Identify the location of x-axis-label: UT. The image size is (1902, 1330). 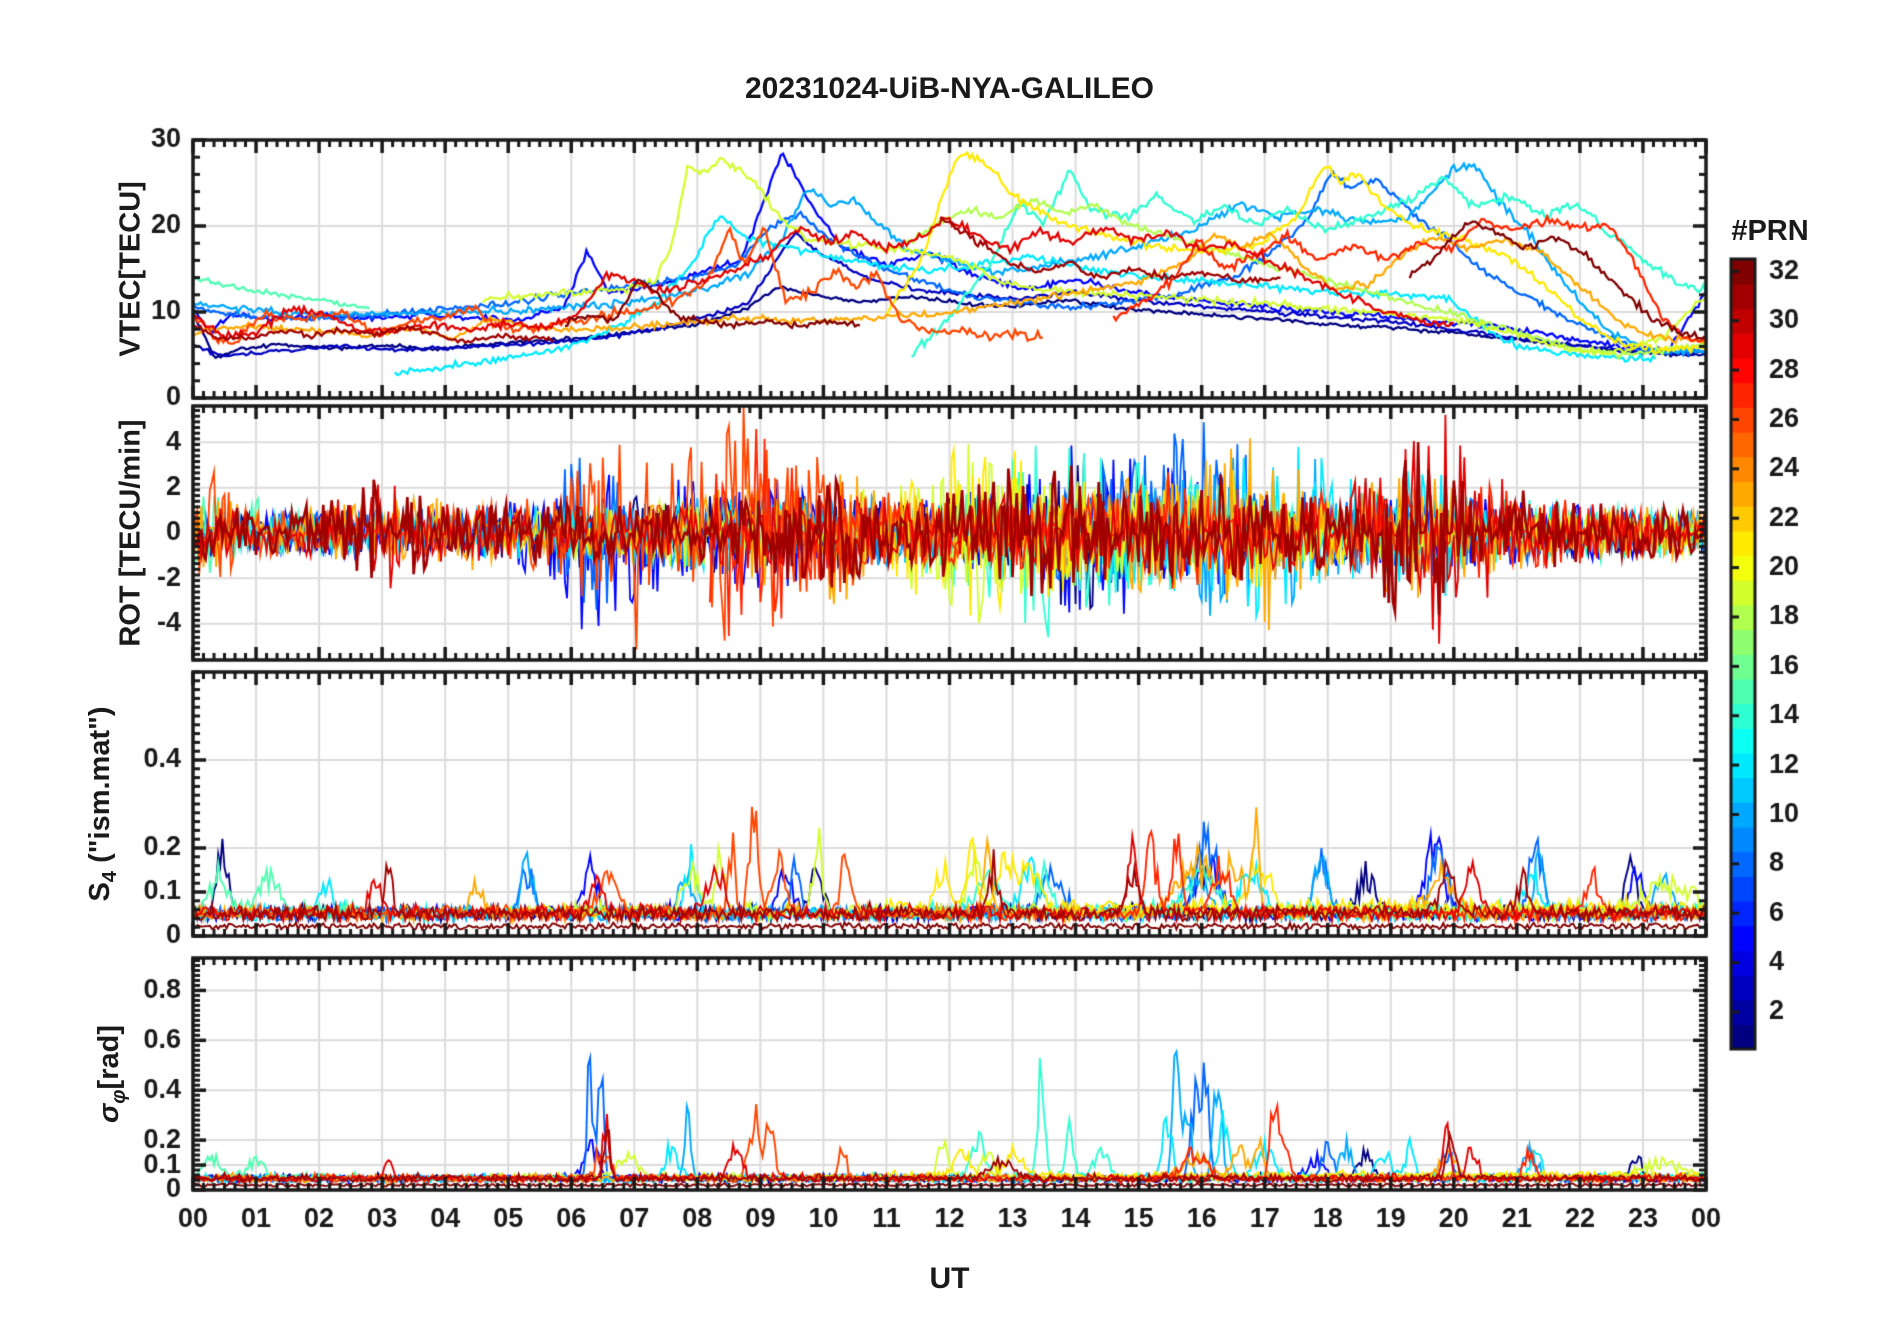
(949, 1278).